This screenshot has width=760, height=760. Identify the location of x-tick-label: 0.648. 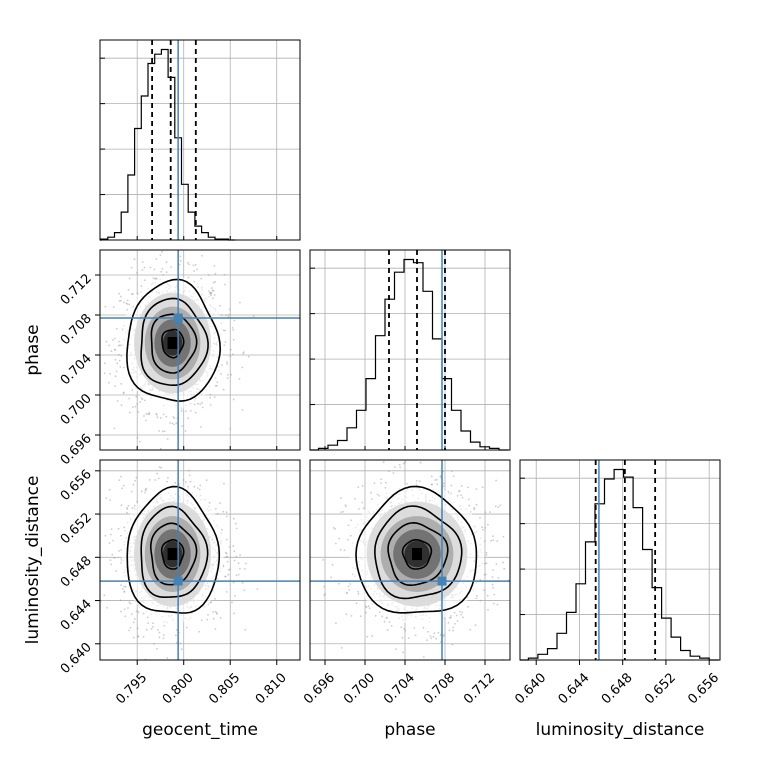
(617, 688).